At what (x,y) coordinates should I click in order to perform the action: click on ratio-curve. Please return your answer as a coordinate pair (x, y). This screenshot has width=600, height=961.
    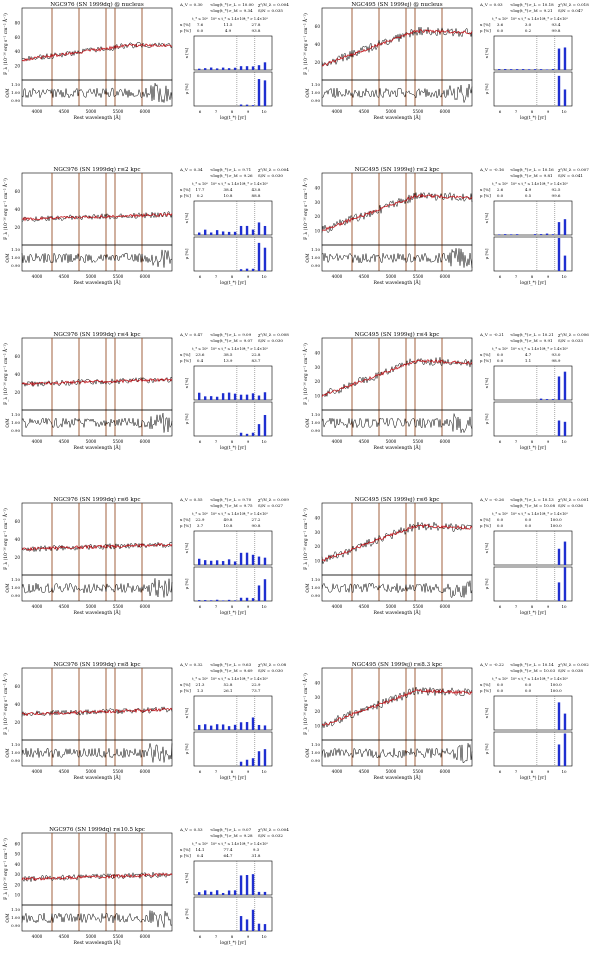
    Looking at the image, I should click on (97, 753).